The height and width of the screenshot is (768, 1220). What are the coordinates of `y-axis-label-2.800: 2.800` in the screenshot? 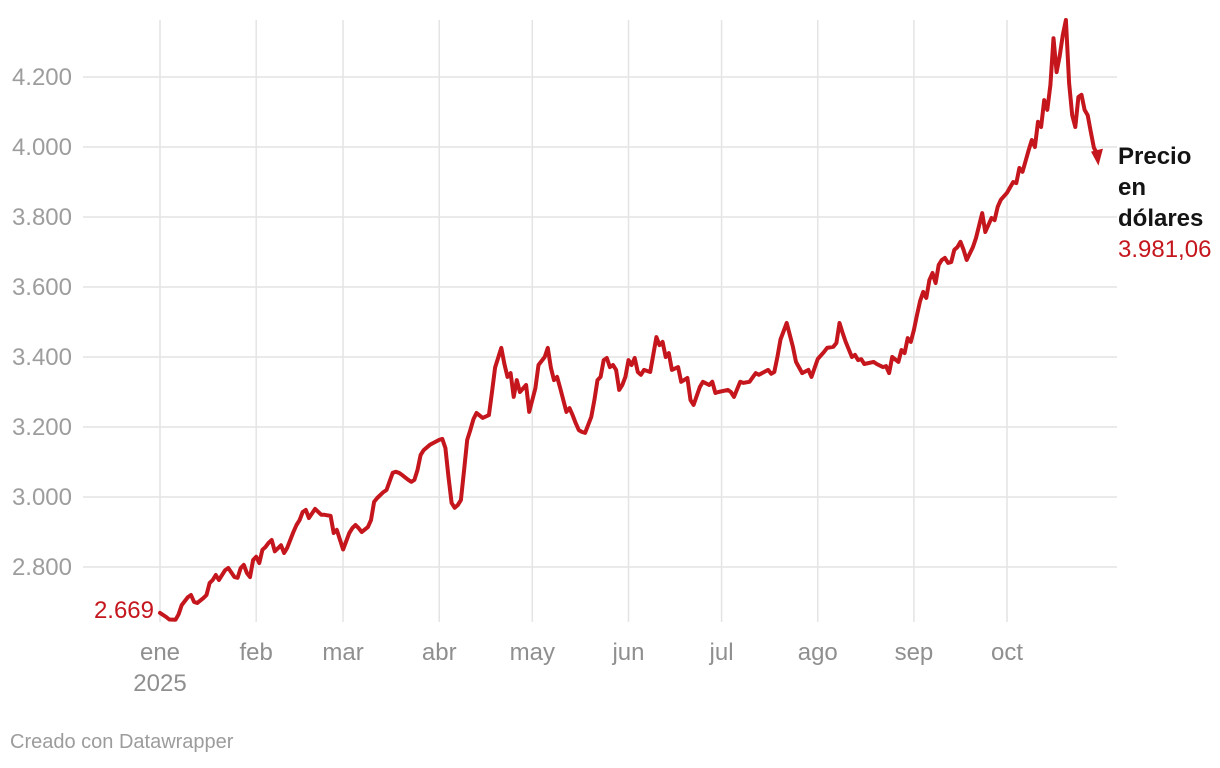 It's located at (42, 567).